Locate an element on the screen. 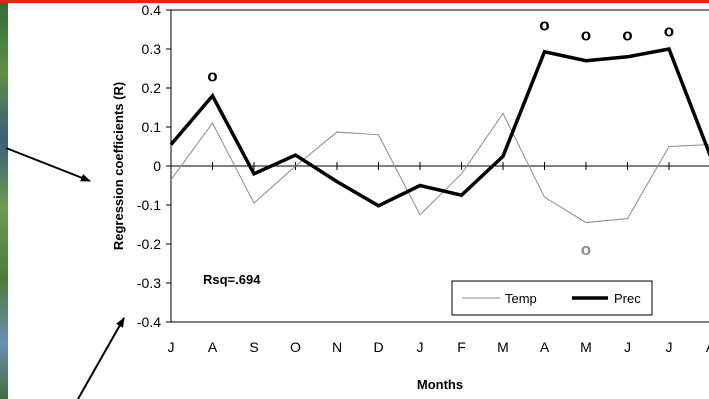 The width and height of the screenshot is (709, 399). y-tick-label: 0.4 is located at coordinates (152, 10).